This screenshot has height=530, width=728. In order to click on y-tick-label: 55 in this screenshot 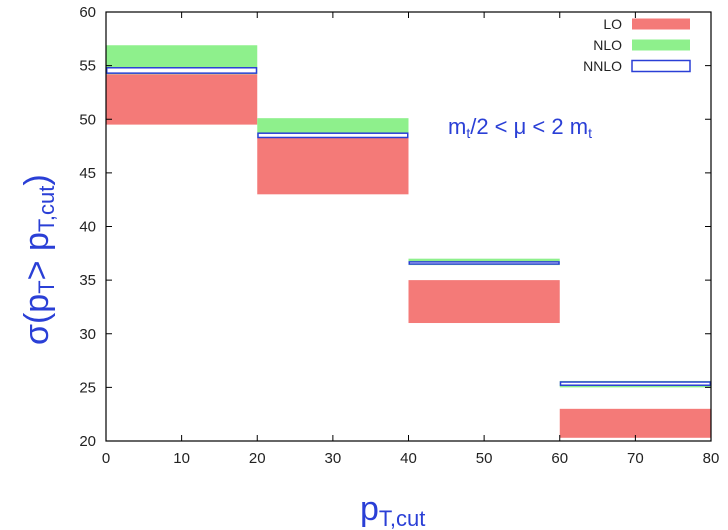, I will do `click(87, 66)`.